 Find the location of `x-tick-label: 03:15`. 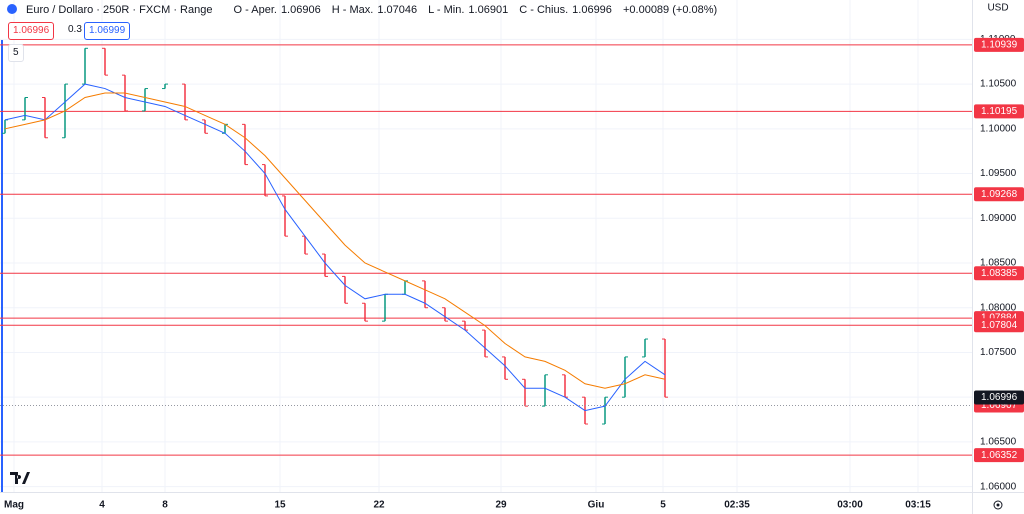

x-tick-label: 03:15 is located at coordinates (918, 505).